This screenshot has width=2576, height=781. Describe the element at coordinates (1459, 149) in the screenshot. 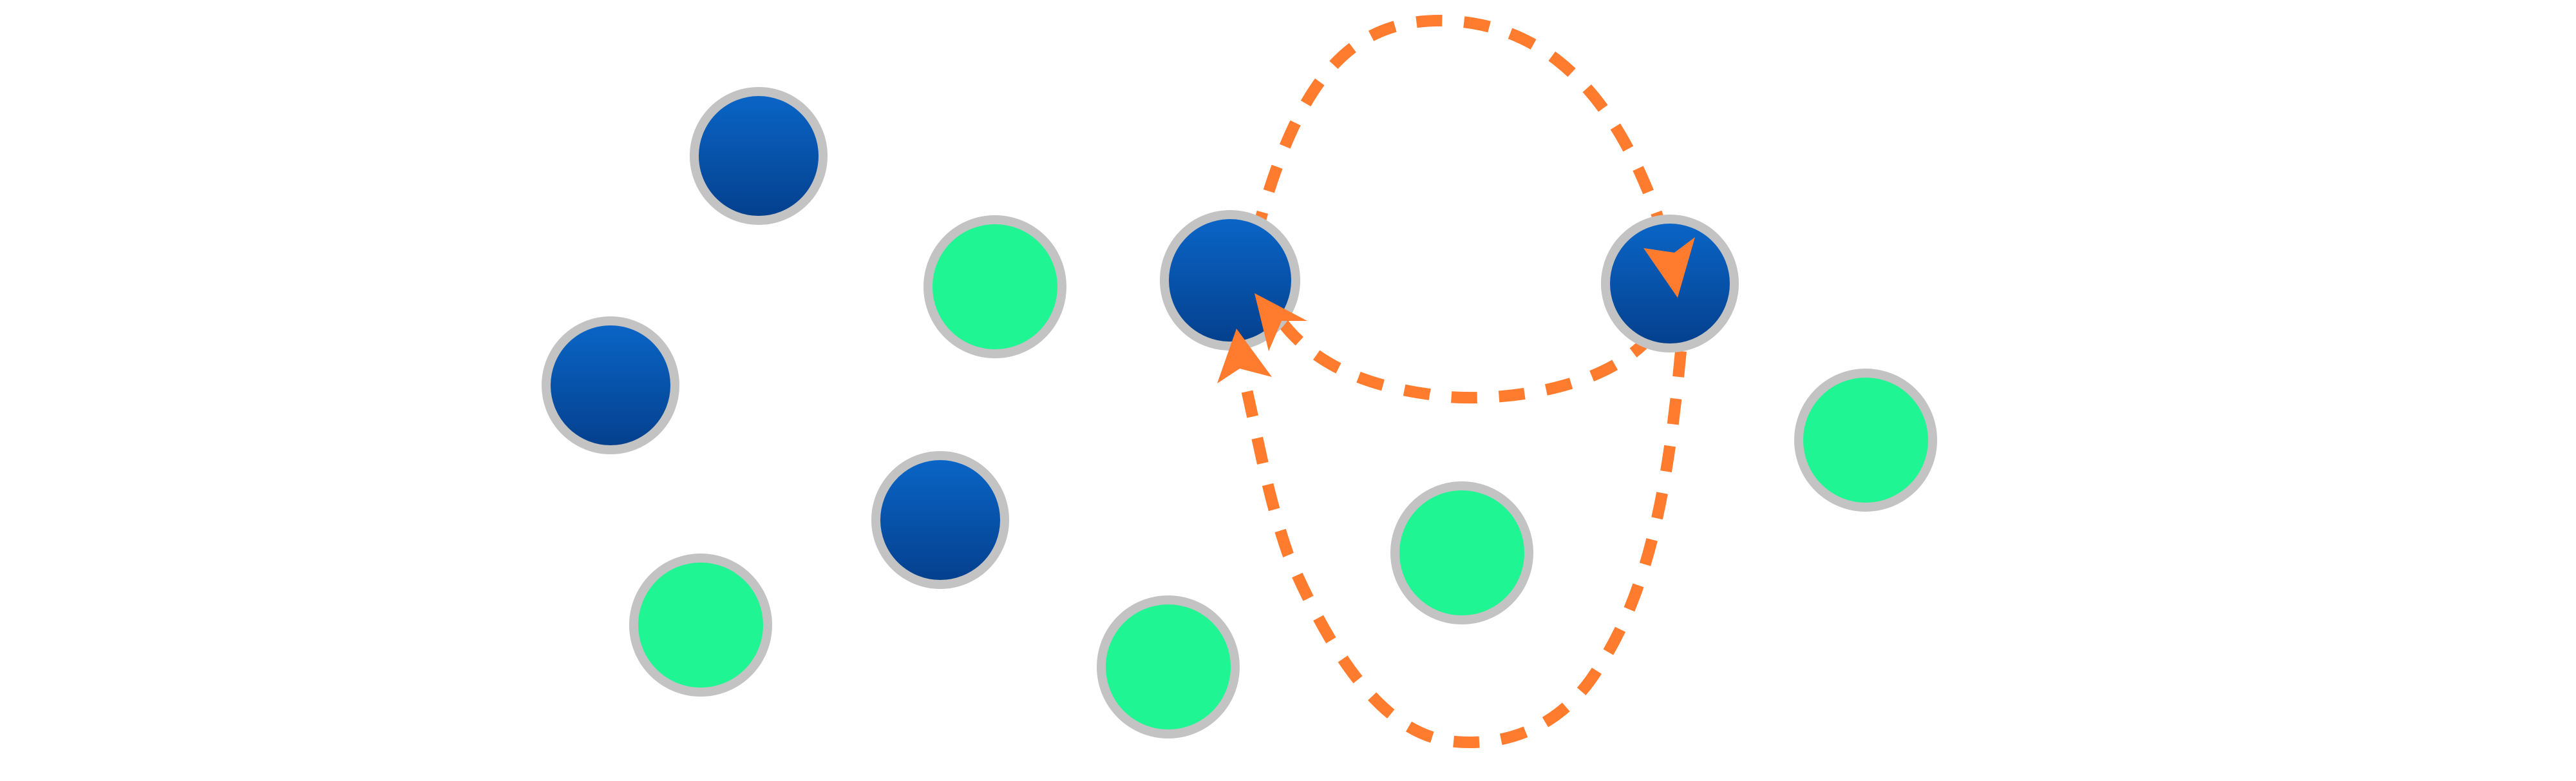

I see `edge-arc-top` at that location.